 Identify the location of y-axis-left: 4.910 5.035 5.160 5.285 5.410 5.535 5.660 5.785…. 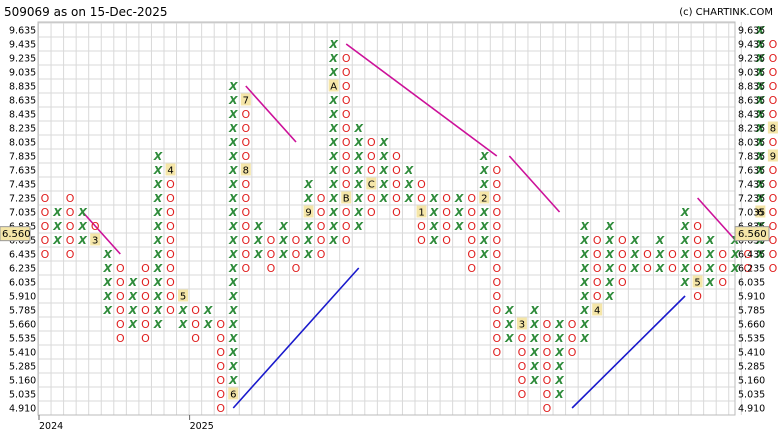
(22, 220).